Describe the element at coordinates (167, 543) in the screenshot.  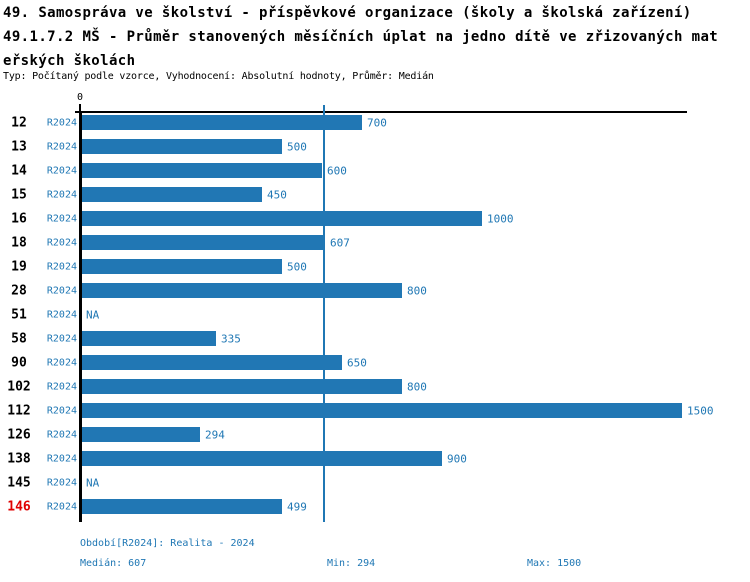
I see `period-label: Období[R2024]: Realita - 2024` at that location.